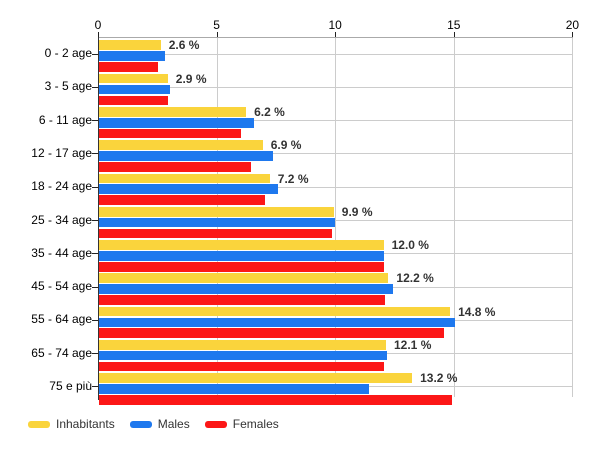 The width and height of the screenshot is (600, 450). What do you see at coordinates (269, 111) in the screenshot?
I see `value-label: 6.2 %` at bounding box center [269, 111].